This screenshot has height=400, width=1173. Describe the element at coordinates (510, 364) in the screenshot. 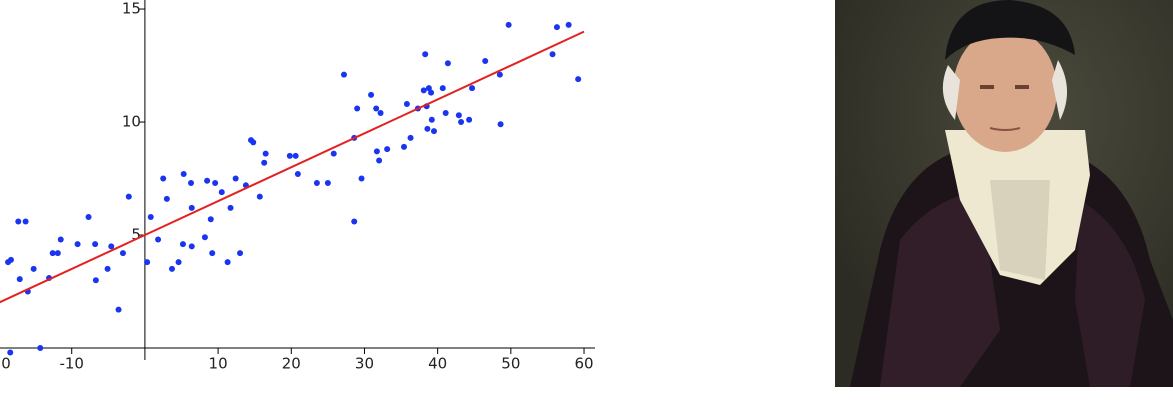

I see `x-tick-label: 50` at that location.